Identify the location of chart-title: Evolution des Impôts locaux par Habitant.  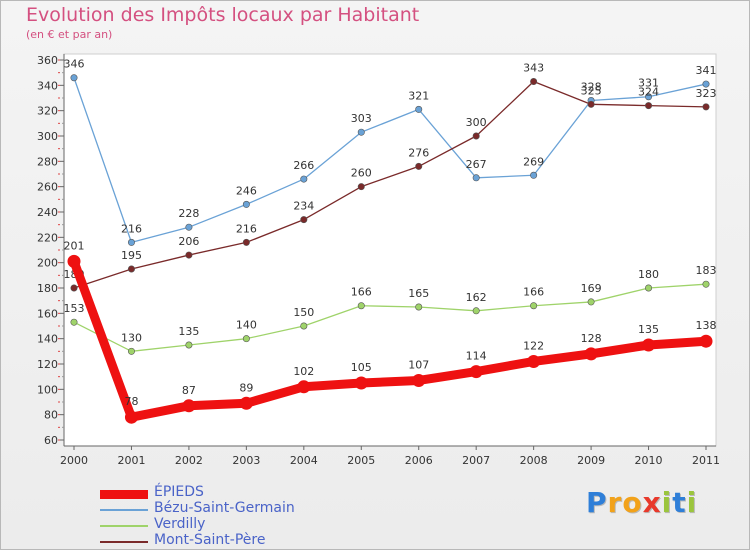
(223, 15).